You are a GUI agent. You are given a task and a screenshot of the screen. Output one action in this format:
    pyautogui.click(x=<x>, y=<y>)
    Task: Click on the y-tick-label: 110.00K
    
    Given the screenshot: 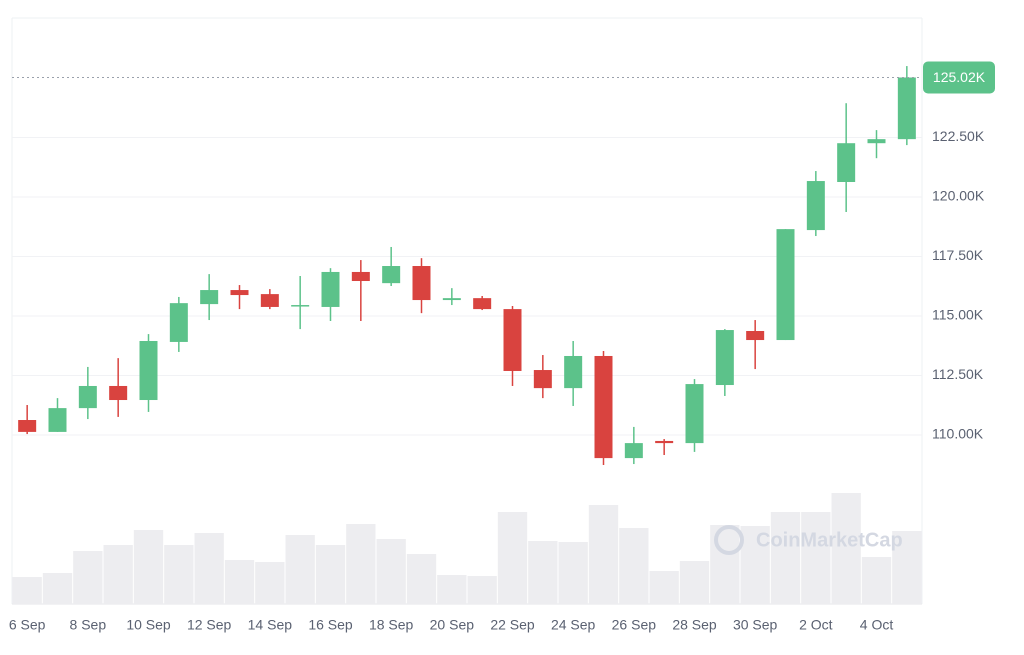 What is the action you would take?
    pyautogui.click(x=958, y=434)
    